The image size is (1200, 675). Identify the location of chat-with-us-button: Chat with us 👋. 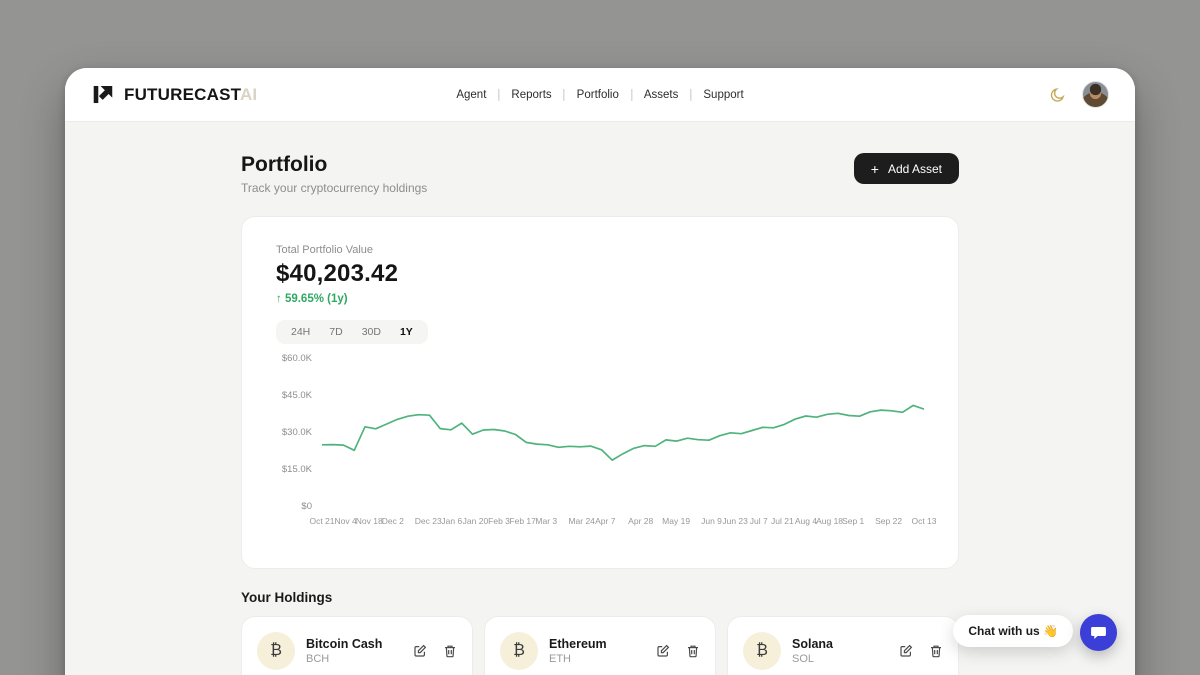
(1013, 631).